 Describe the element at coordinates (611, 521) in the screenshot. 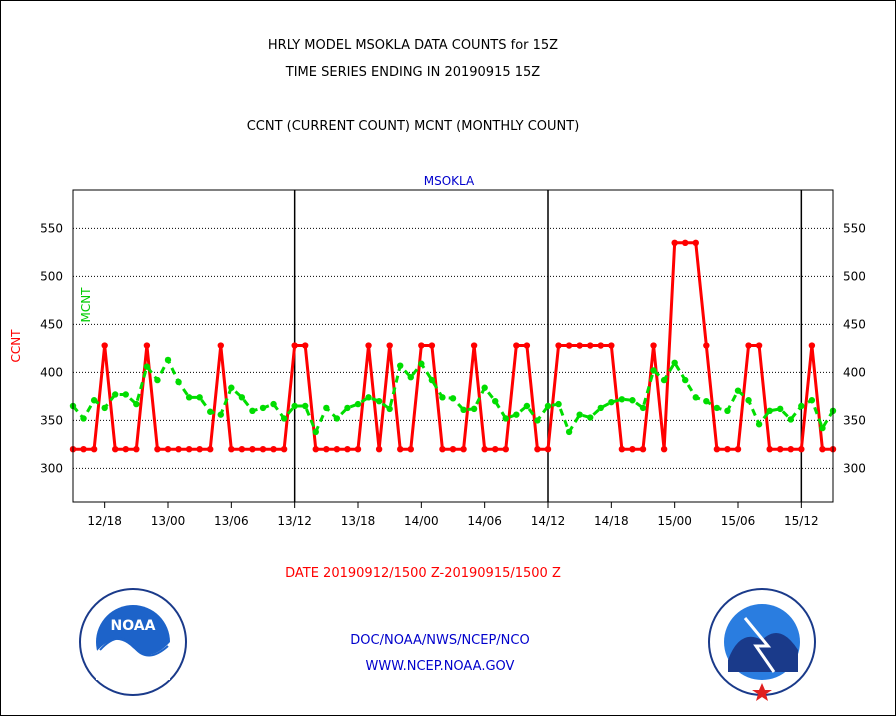

I see `x-tick-label: 14/18` at that location.